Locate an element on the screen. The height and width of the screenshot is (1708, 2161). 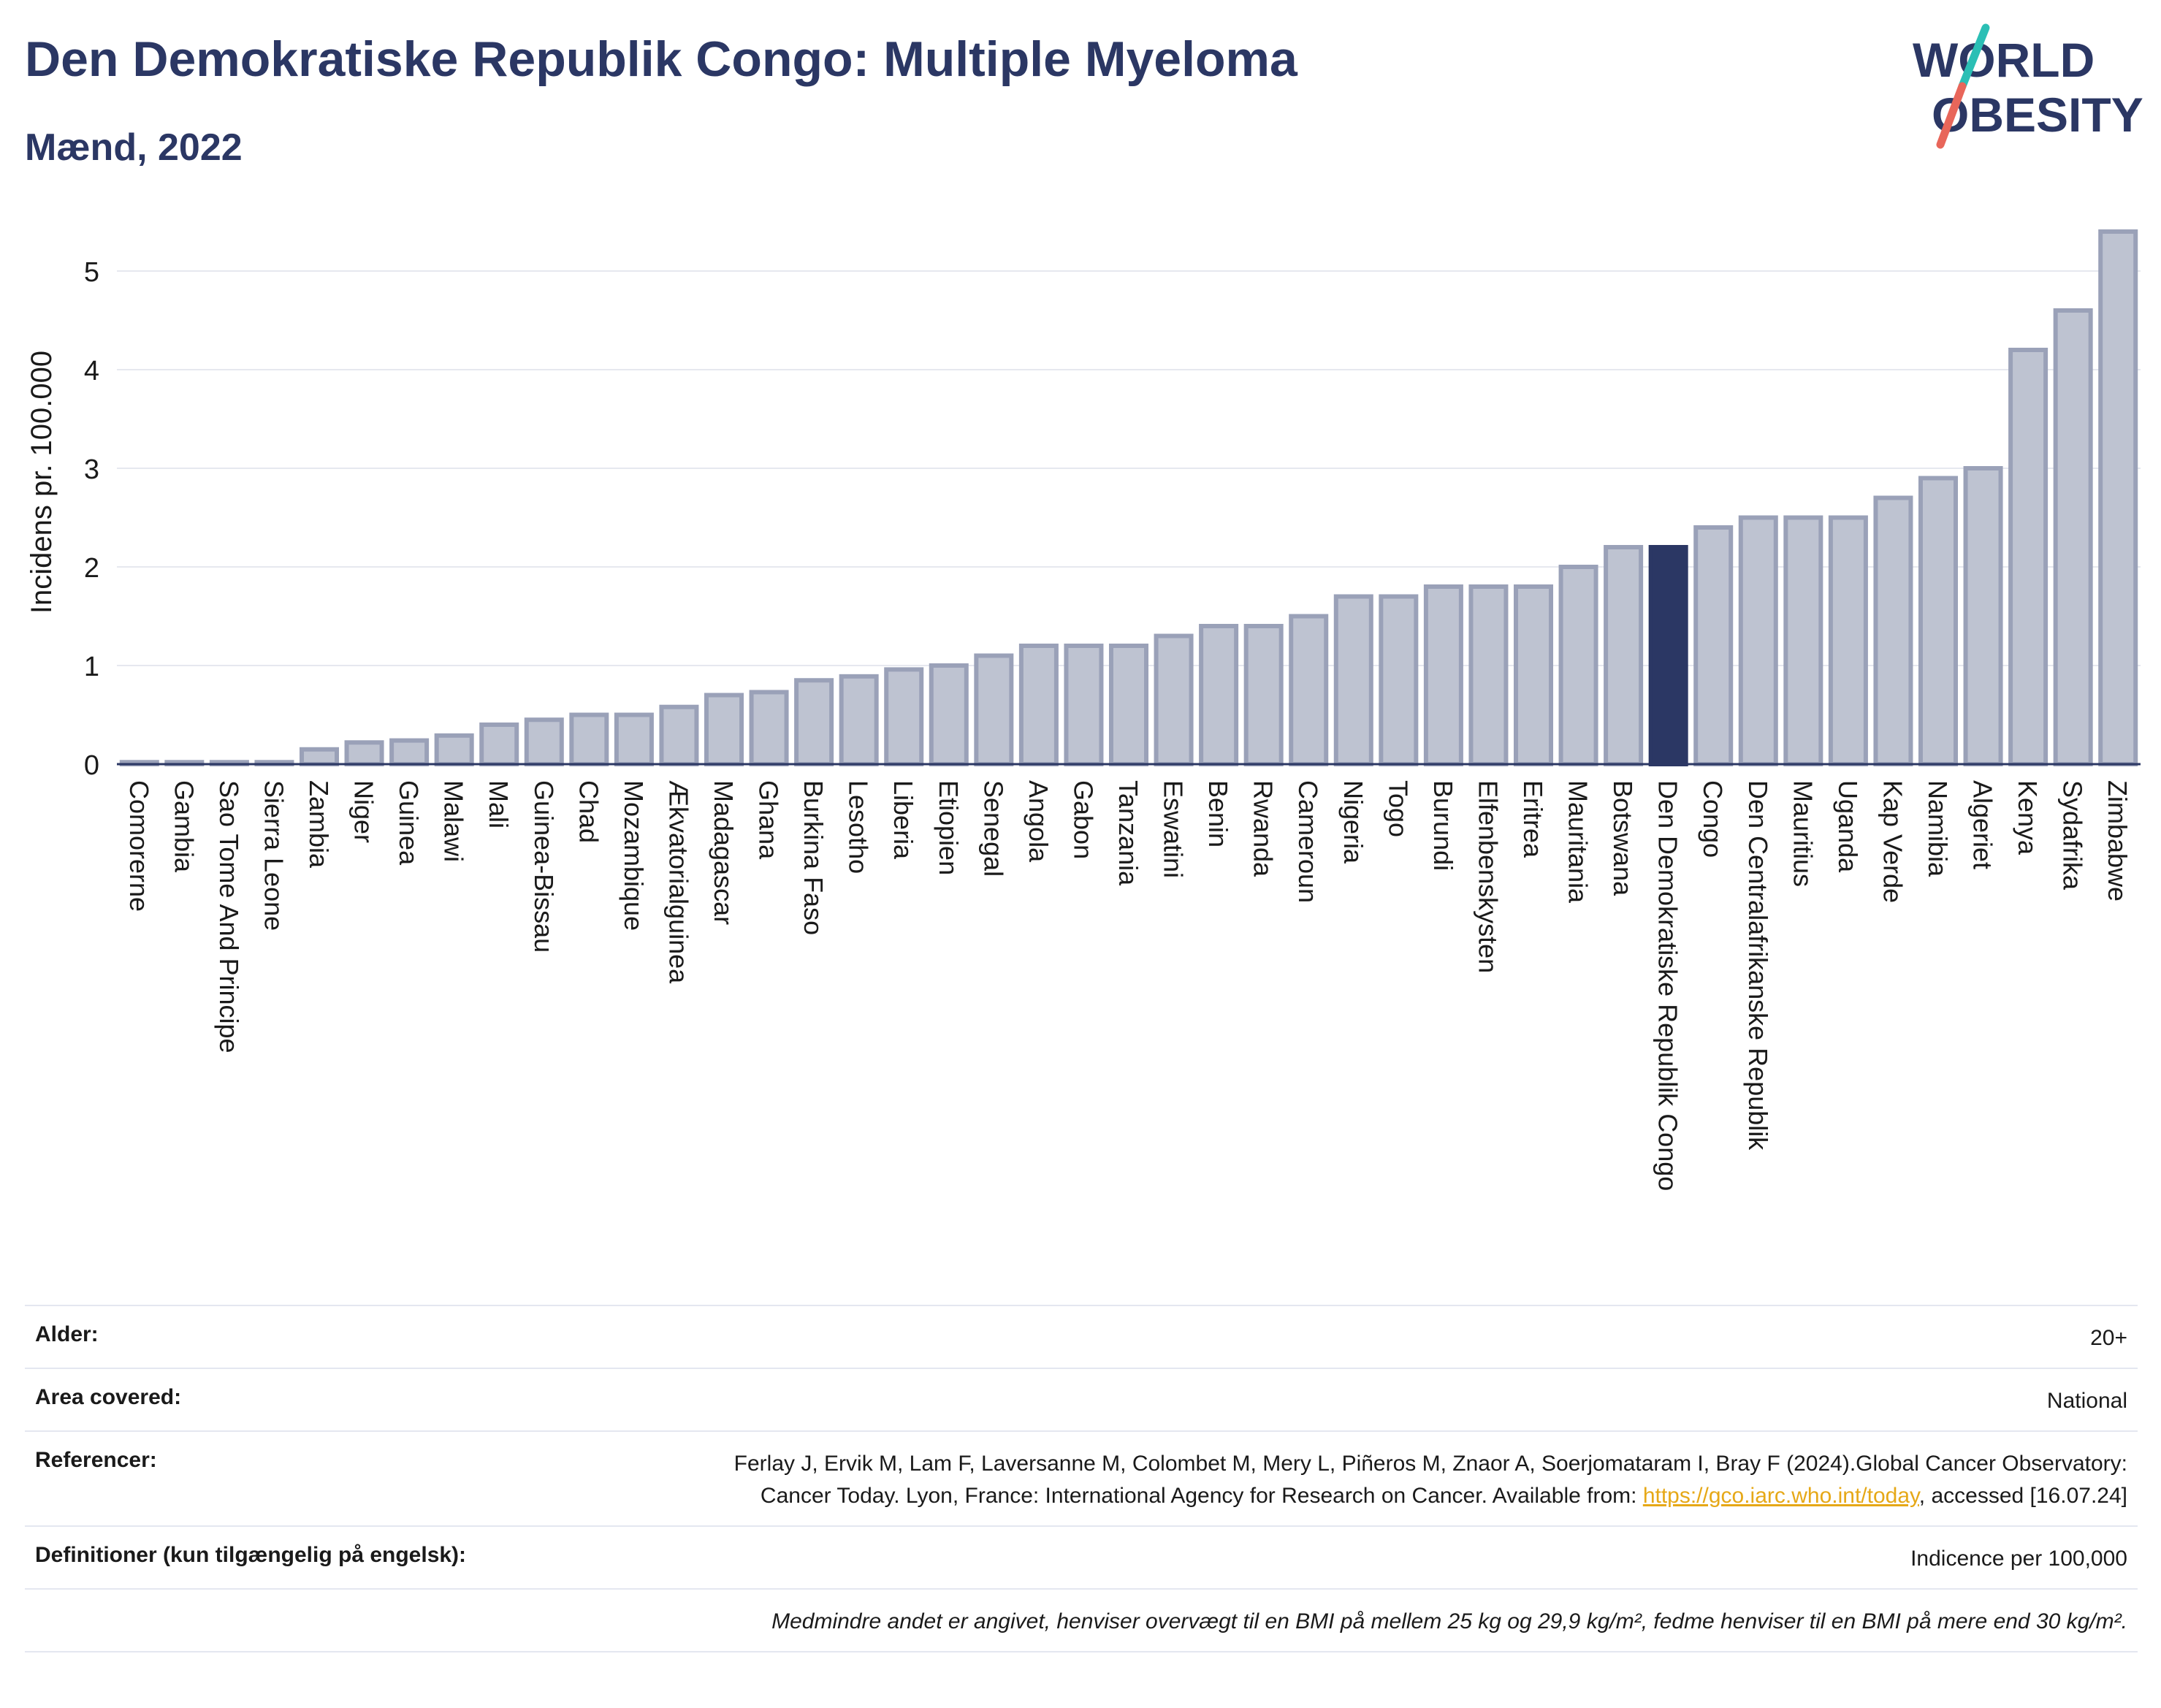
x-tick-label: Burundi is located at coordinates (1443, 826).